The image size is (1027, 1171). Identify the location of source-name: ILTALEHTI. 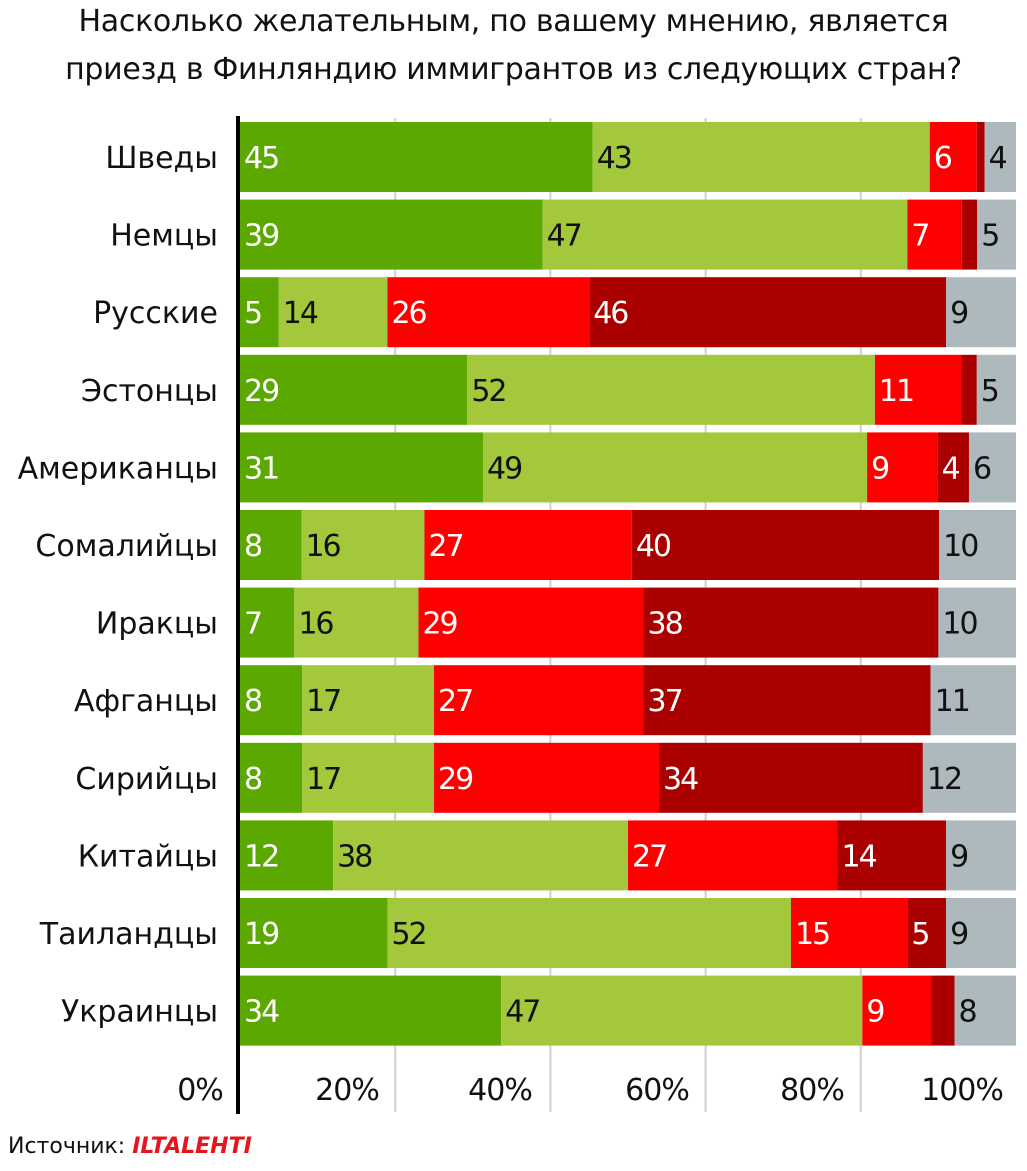
(192, 1146).